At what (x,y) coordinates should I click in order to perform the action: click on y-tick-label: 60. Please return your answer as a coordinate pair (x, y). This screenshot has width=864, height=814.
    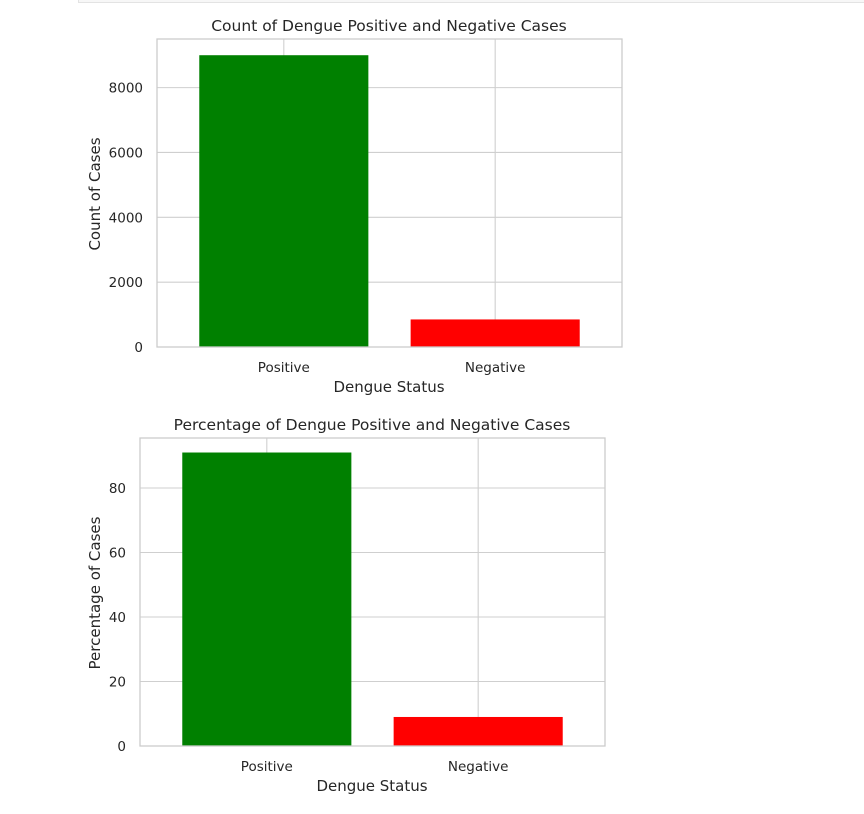
    Looking at the image, I should click on (117, 553).